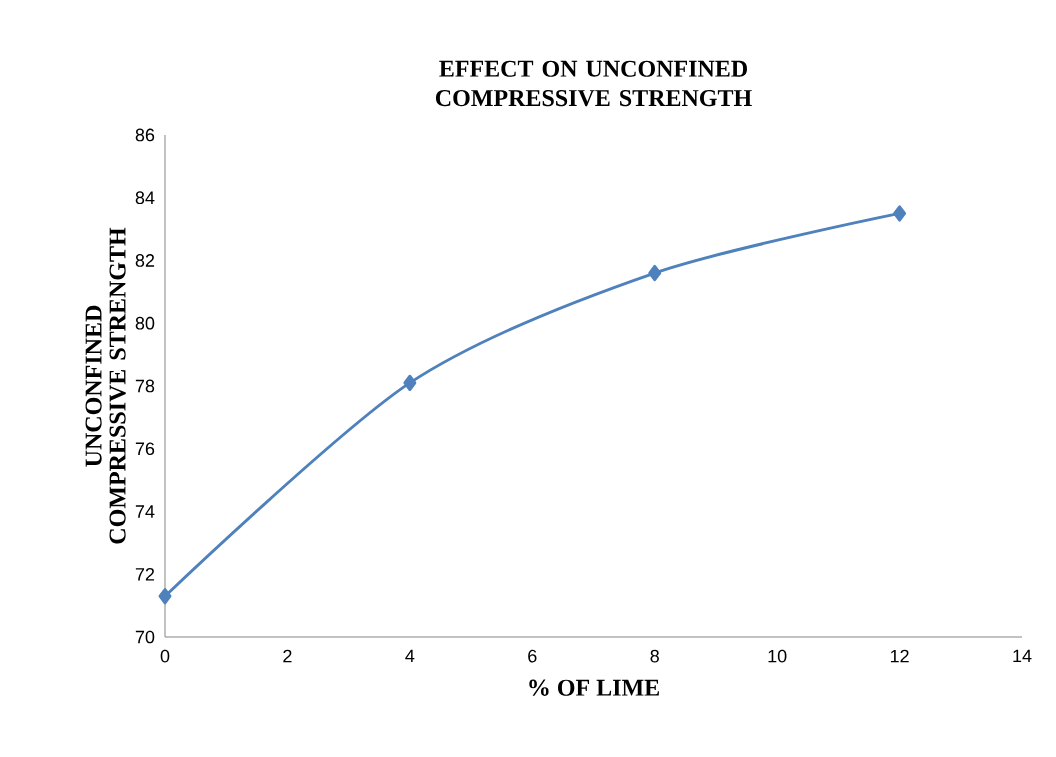 Image resolution: width=1056 pixels, height=757 pixels. Describe the element at coordinates (593, 83) in the screenshot. I see `chart-title: EFFECT ON UNCONFINED COMPRESSIVE STRENGTH` at that location.